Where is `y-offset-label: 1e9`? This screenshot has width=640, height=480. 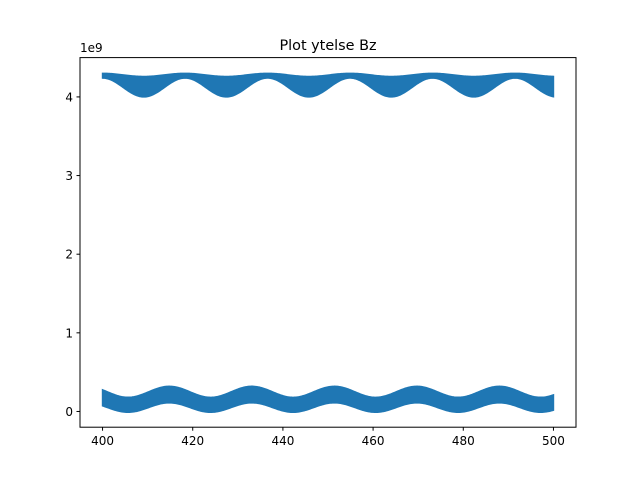
y-offset-label: 1e9 is located at coordinates (91, 48).